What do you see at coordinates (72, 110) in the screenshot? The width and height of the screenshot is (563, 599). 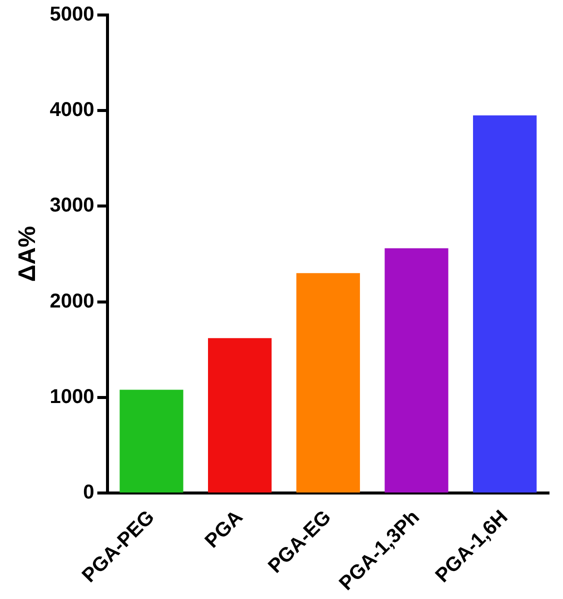 I see `y-tick-label: 4000` at bounding box center [72, 110].